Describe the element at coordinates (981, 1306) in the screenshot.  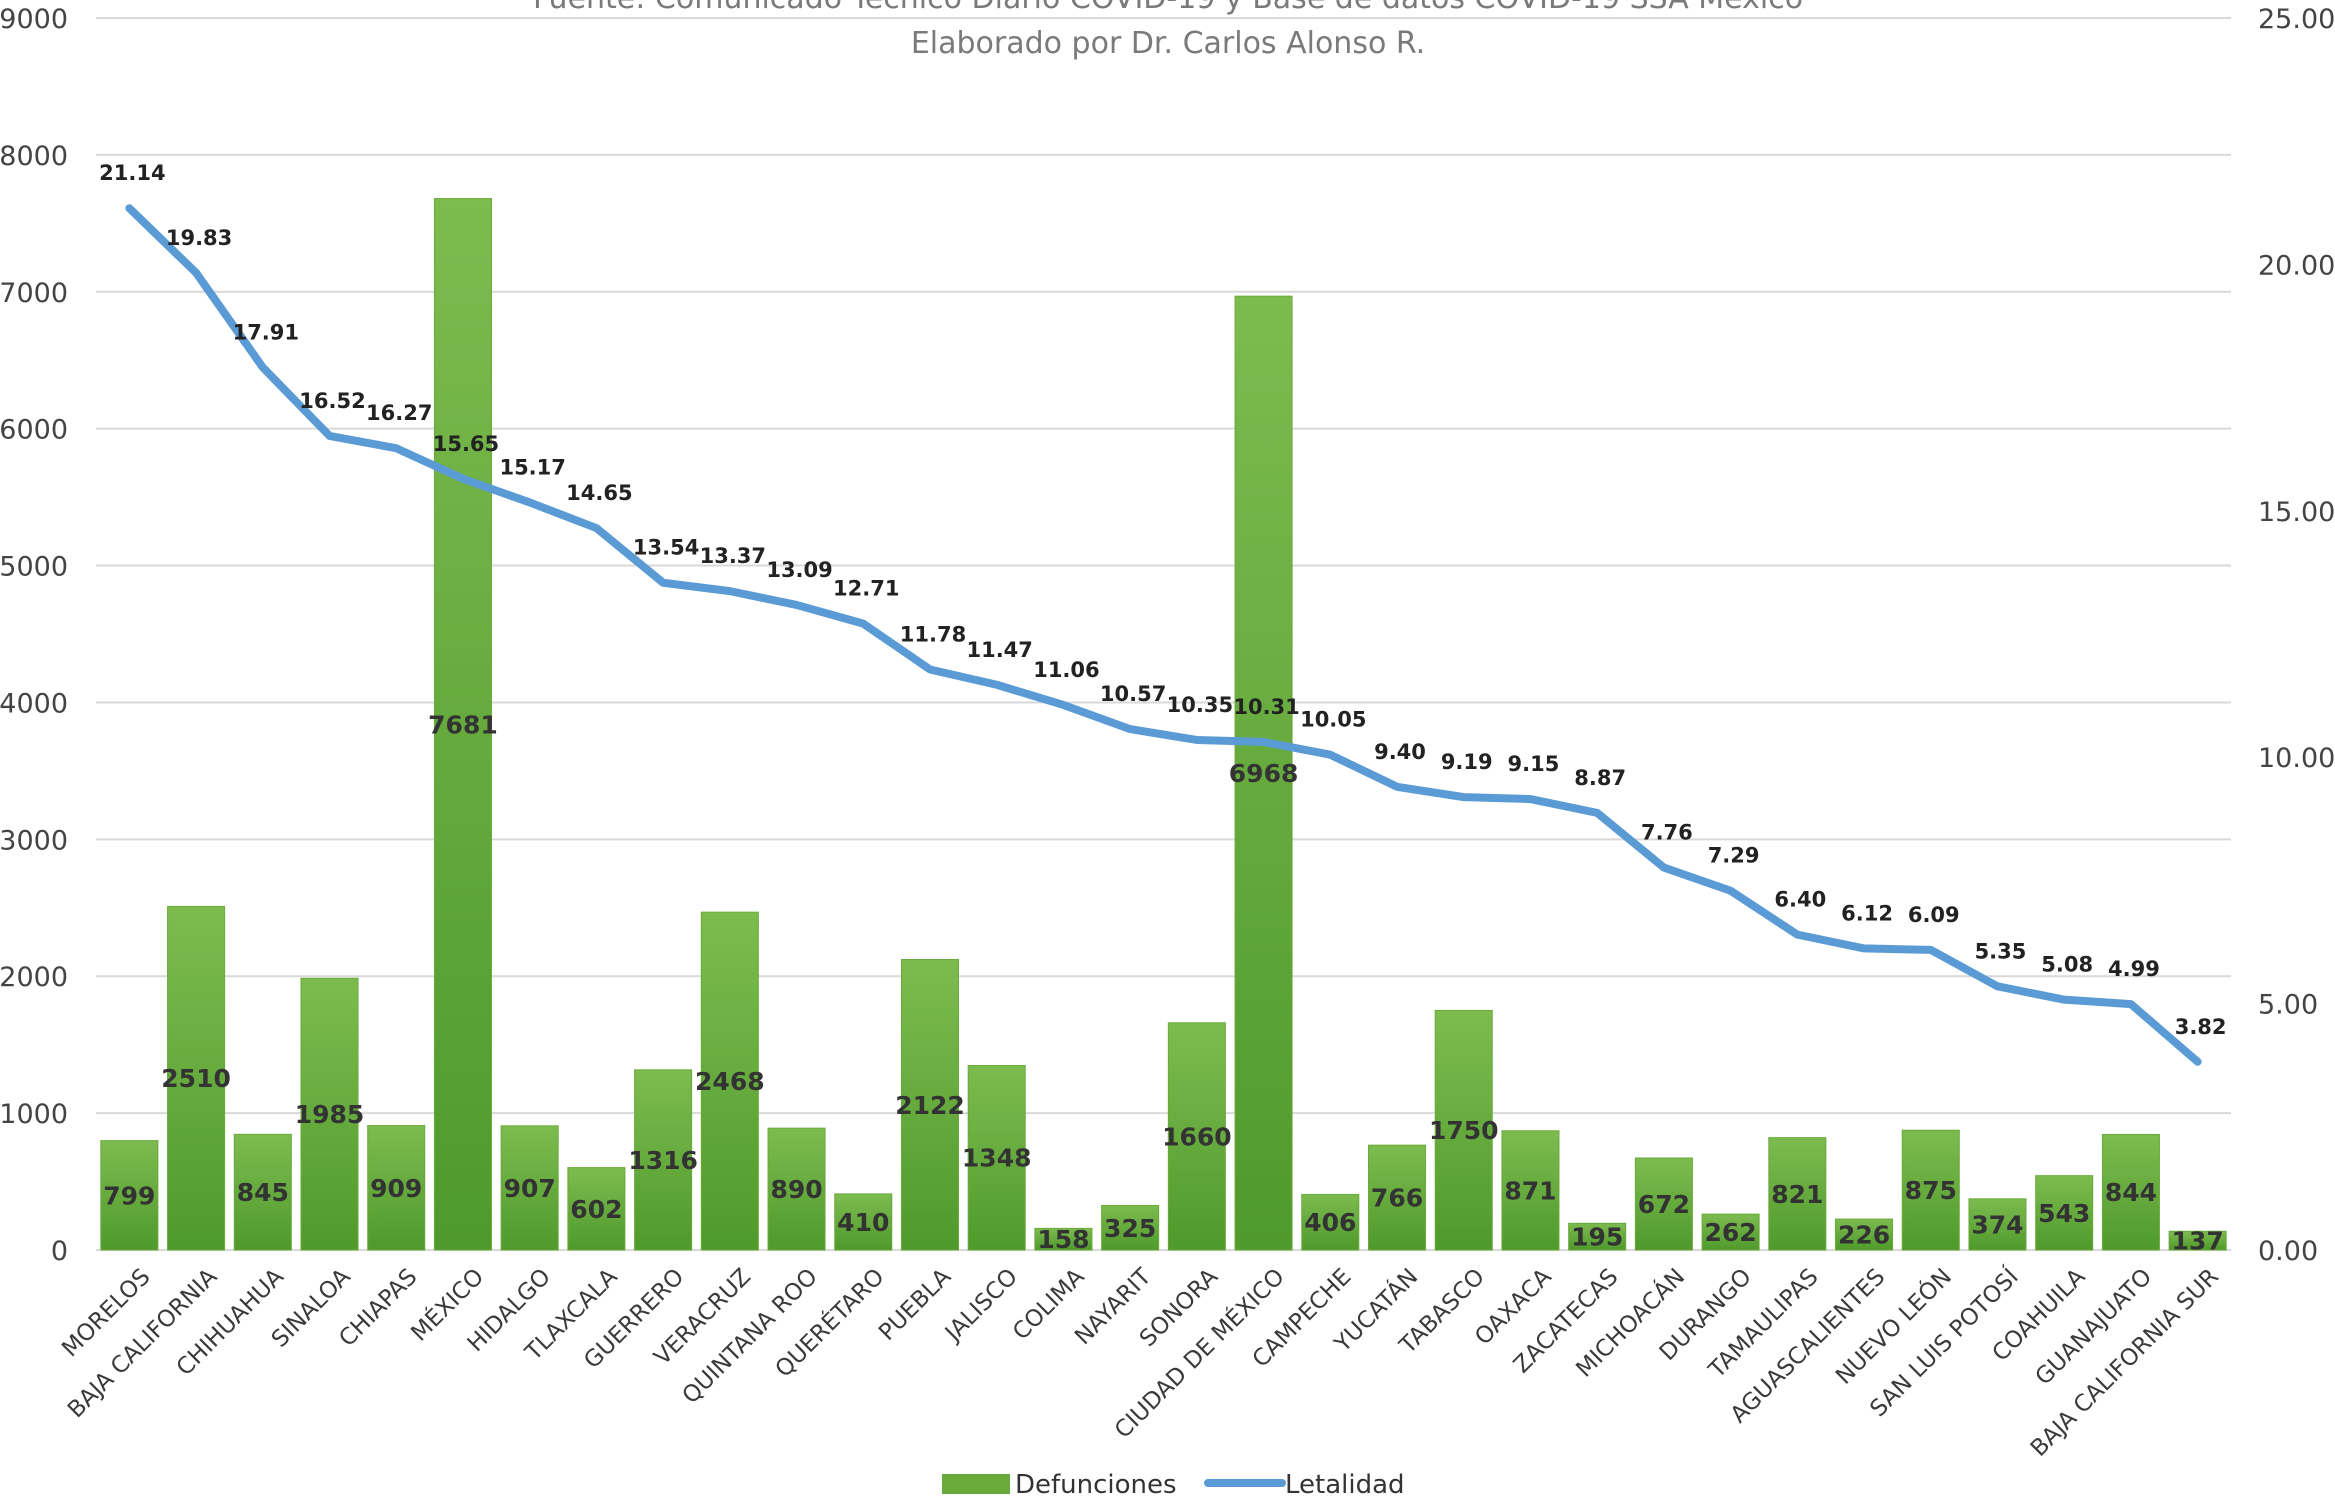
I see `category-label: JALISCO` at that location.